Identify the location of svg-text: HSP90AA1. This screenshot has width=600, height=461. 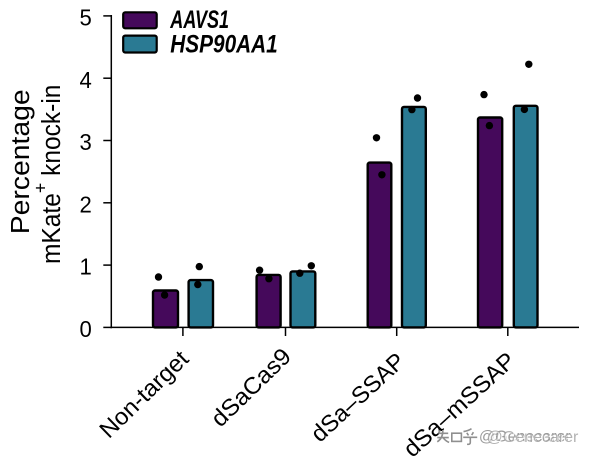
(223, 45).